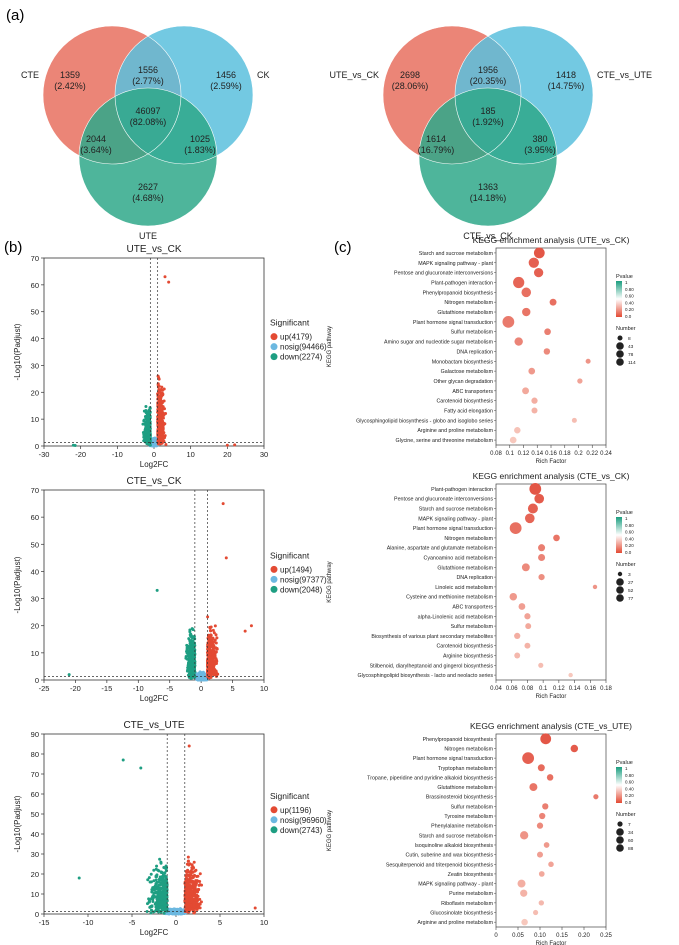 The image size is (679, 945). Describe the element at coordinates (274, 569) in the screenshot. I see `legend-swatch` at that location.